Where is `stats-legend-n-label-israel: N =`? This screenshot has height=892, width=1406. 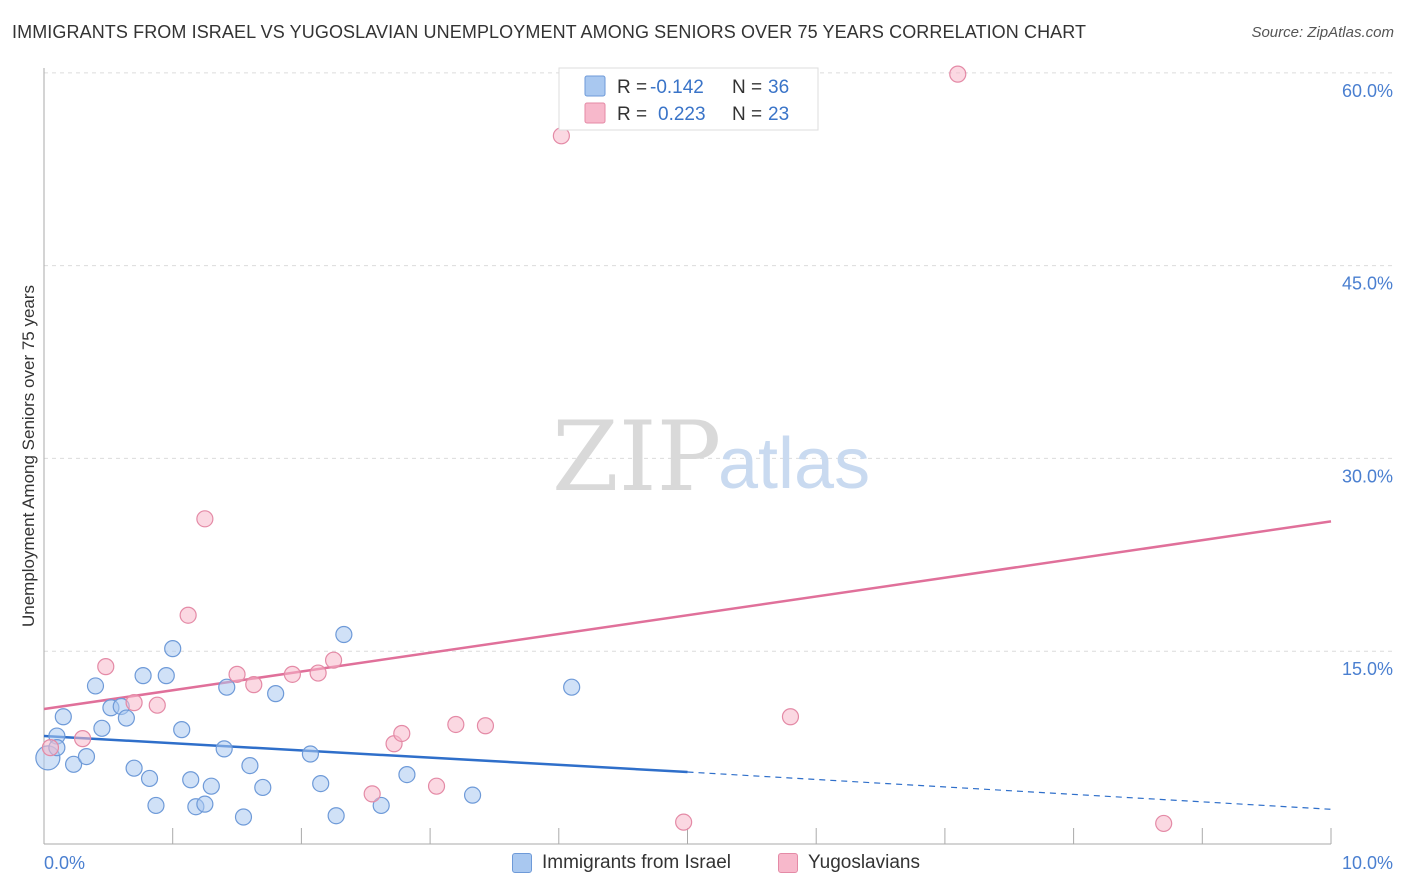
stats-legend-n-label-israel: N = is located at coordinates (747, 87).